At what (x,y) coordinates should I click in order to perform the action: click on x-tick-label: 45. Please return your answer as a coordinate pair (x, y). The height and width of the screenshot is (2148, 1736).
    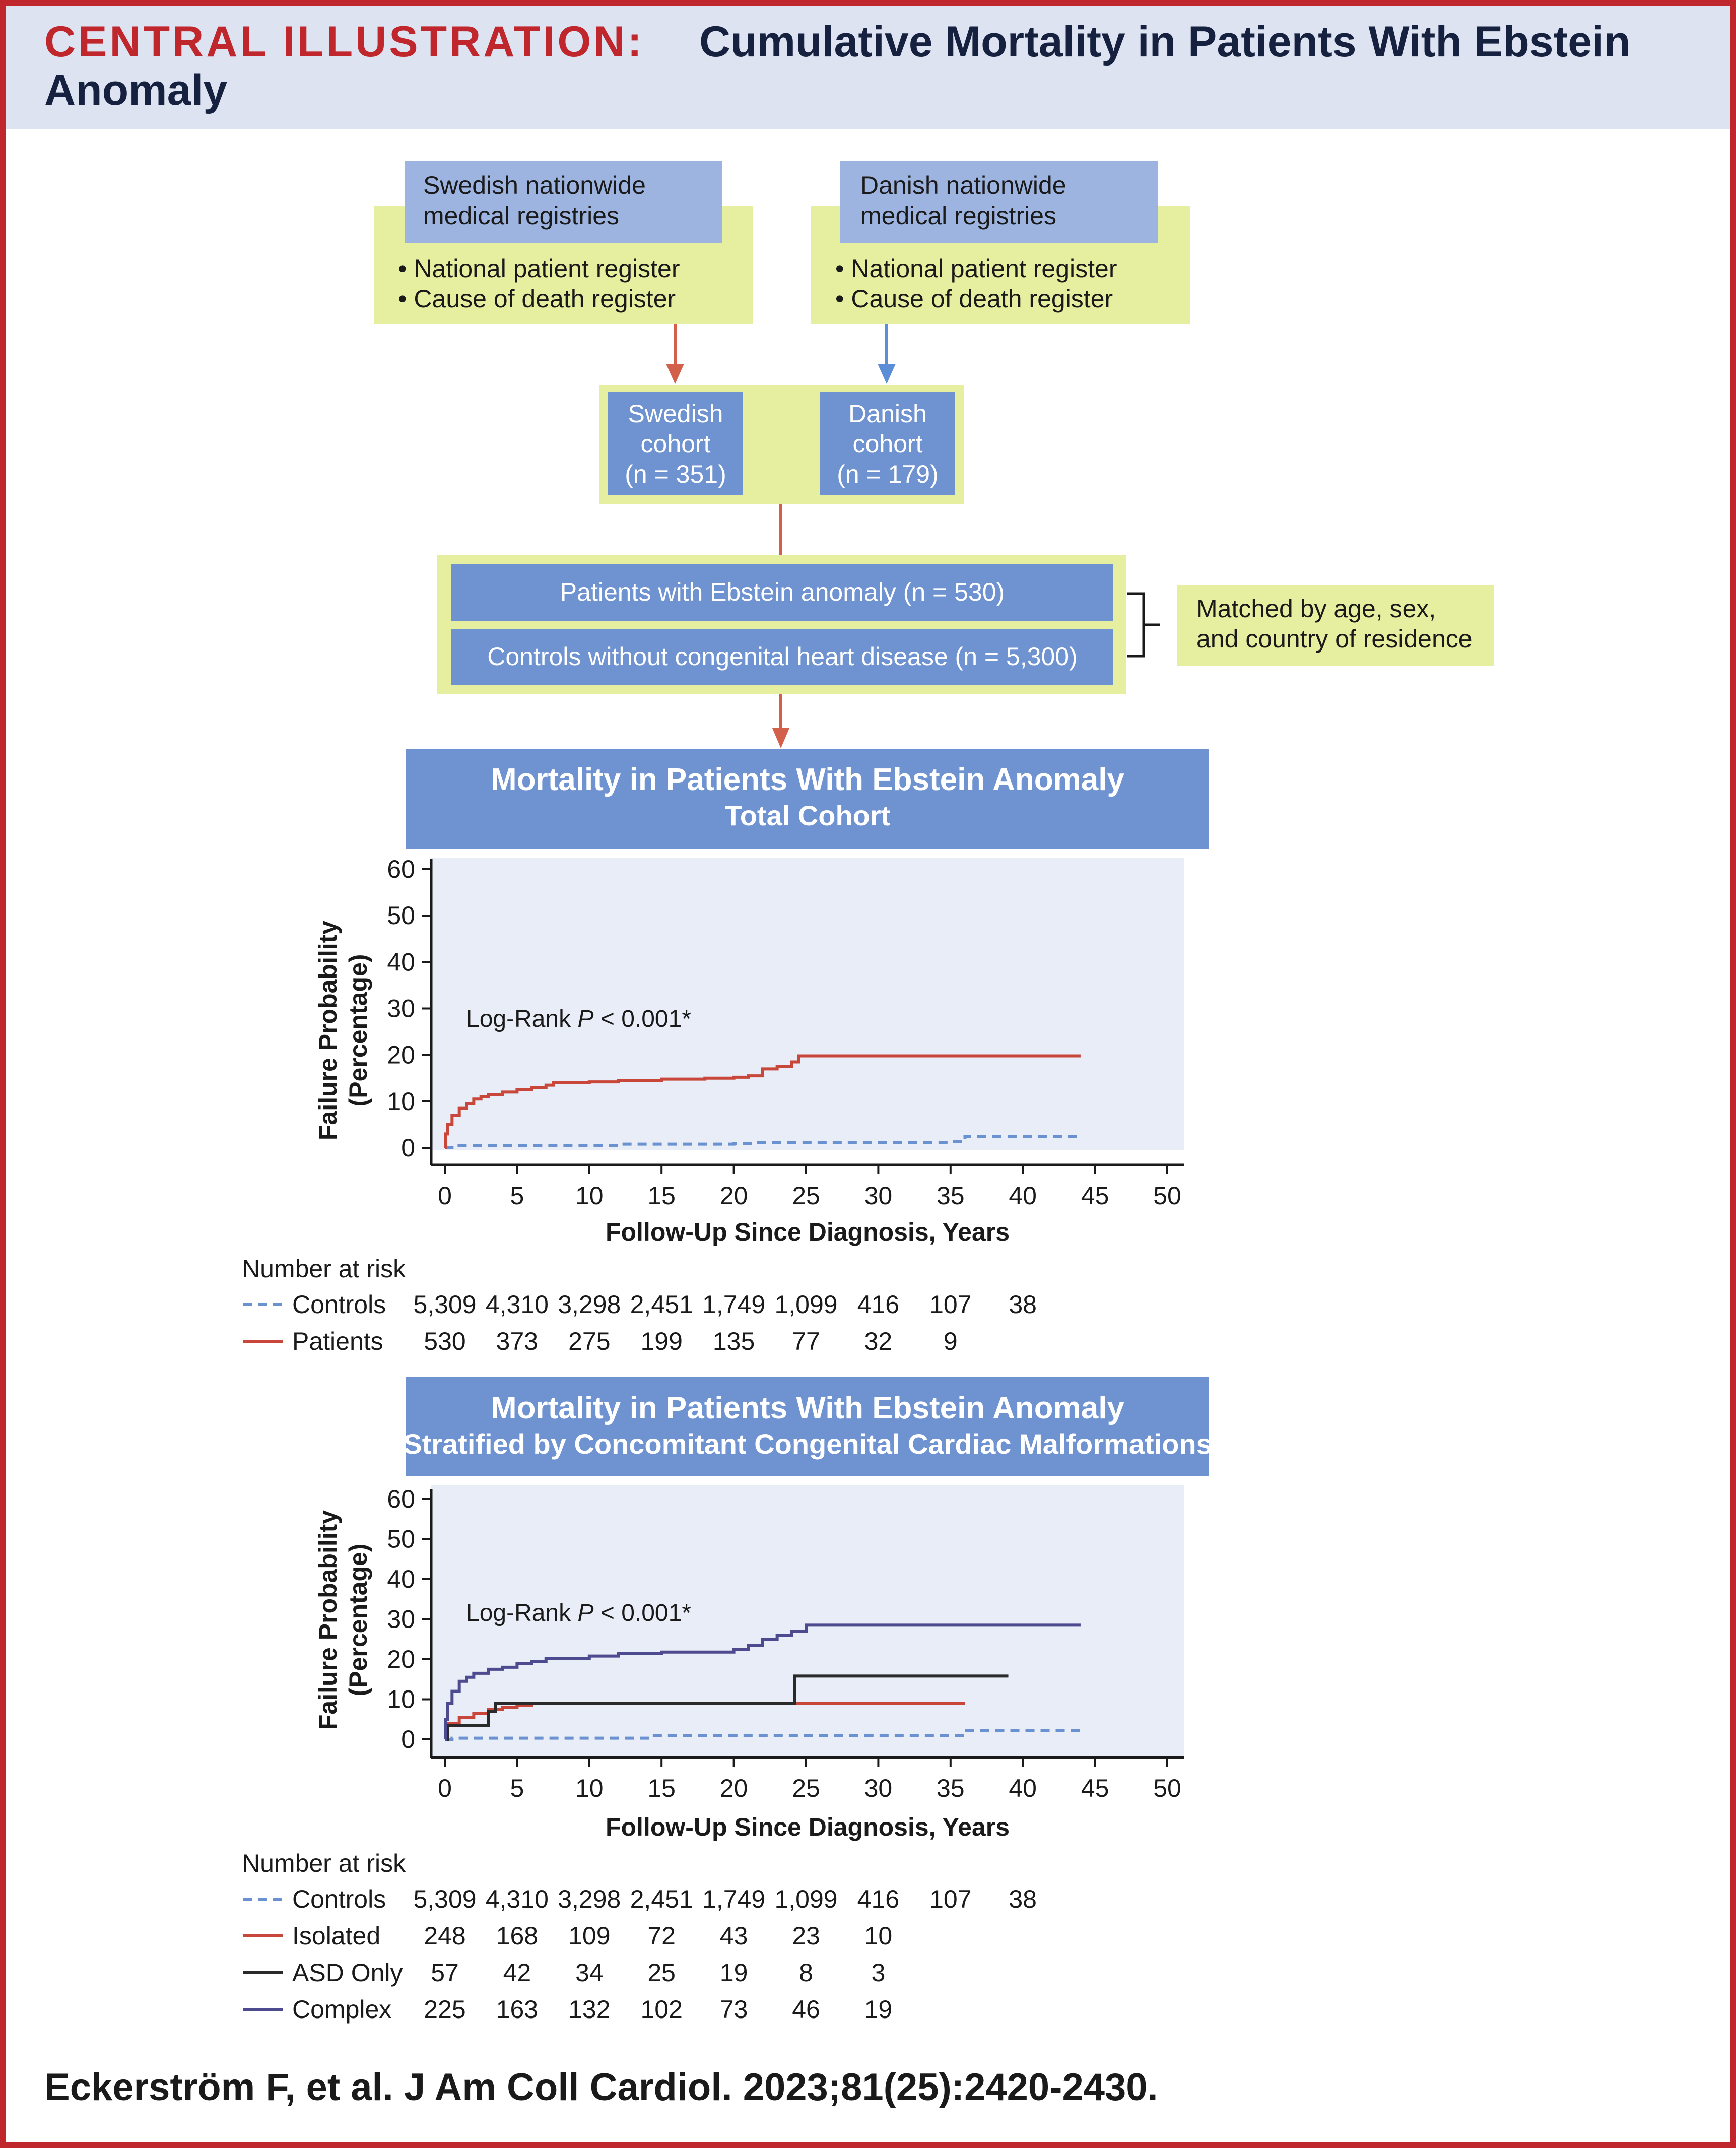
    Looking at the image, I should click on (1095, 1196).